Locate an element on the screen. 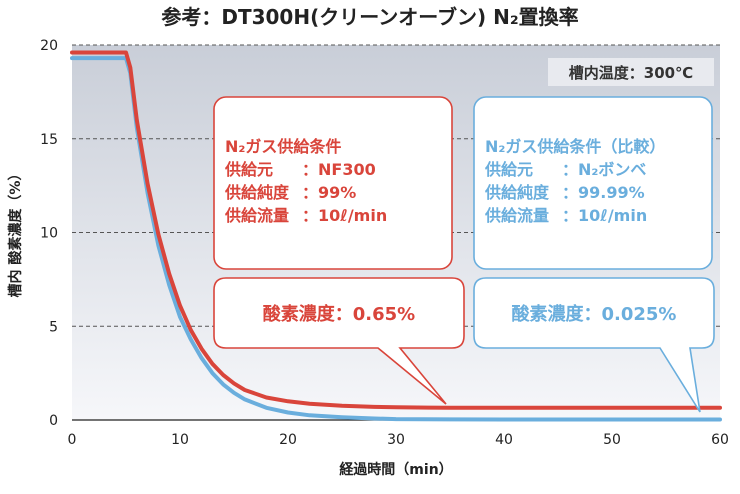 Image resolution: width=740 pixels, height=494 pixels. callout-nf300-row2-value: ：99% is located at coordinates (329, 192).